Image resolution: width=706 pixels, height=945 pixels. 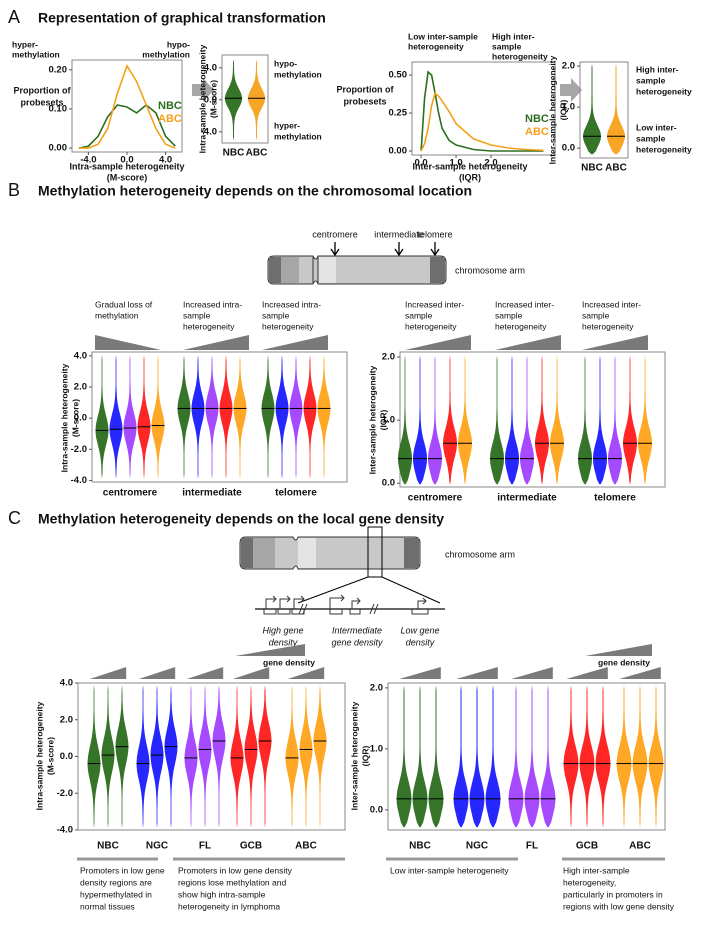 I want to click on y-axis-label: (IQR), so click(x=383, y=419).